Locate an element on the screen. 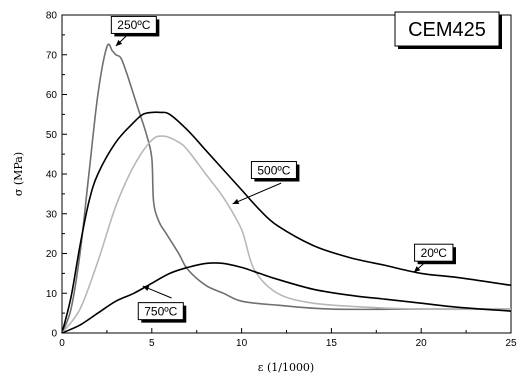 Image resolution: width=518 pixels, height=377 pixels. annotation-label: 500ºC is located at coordinates (273, 170).